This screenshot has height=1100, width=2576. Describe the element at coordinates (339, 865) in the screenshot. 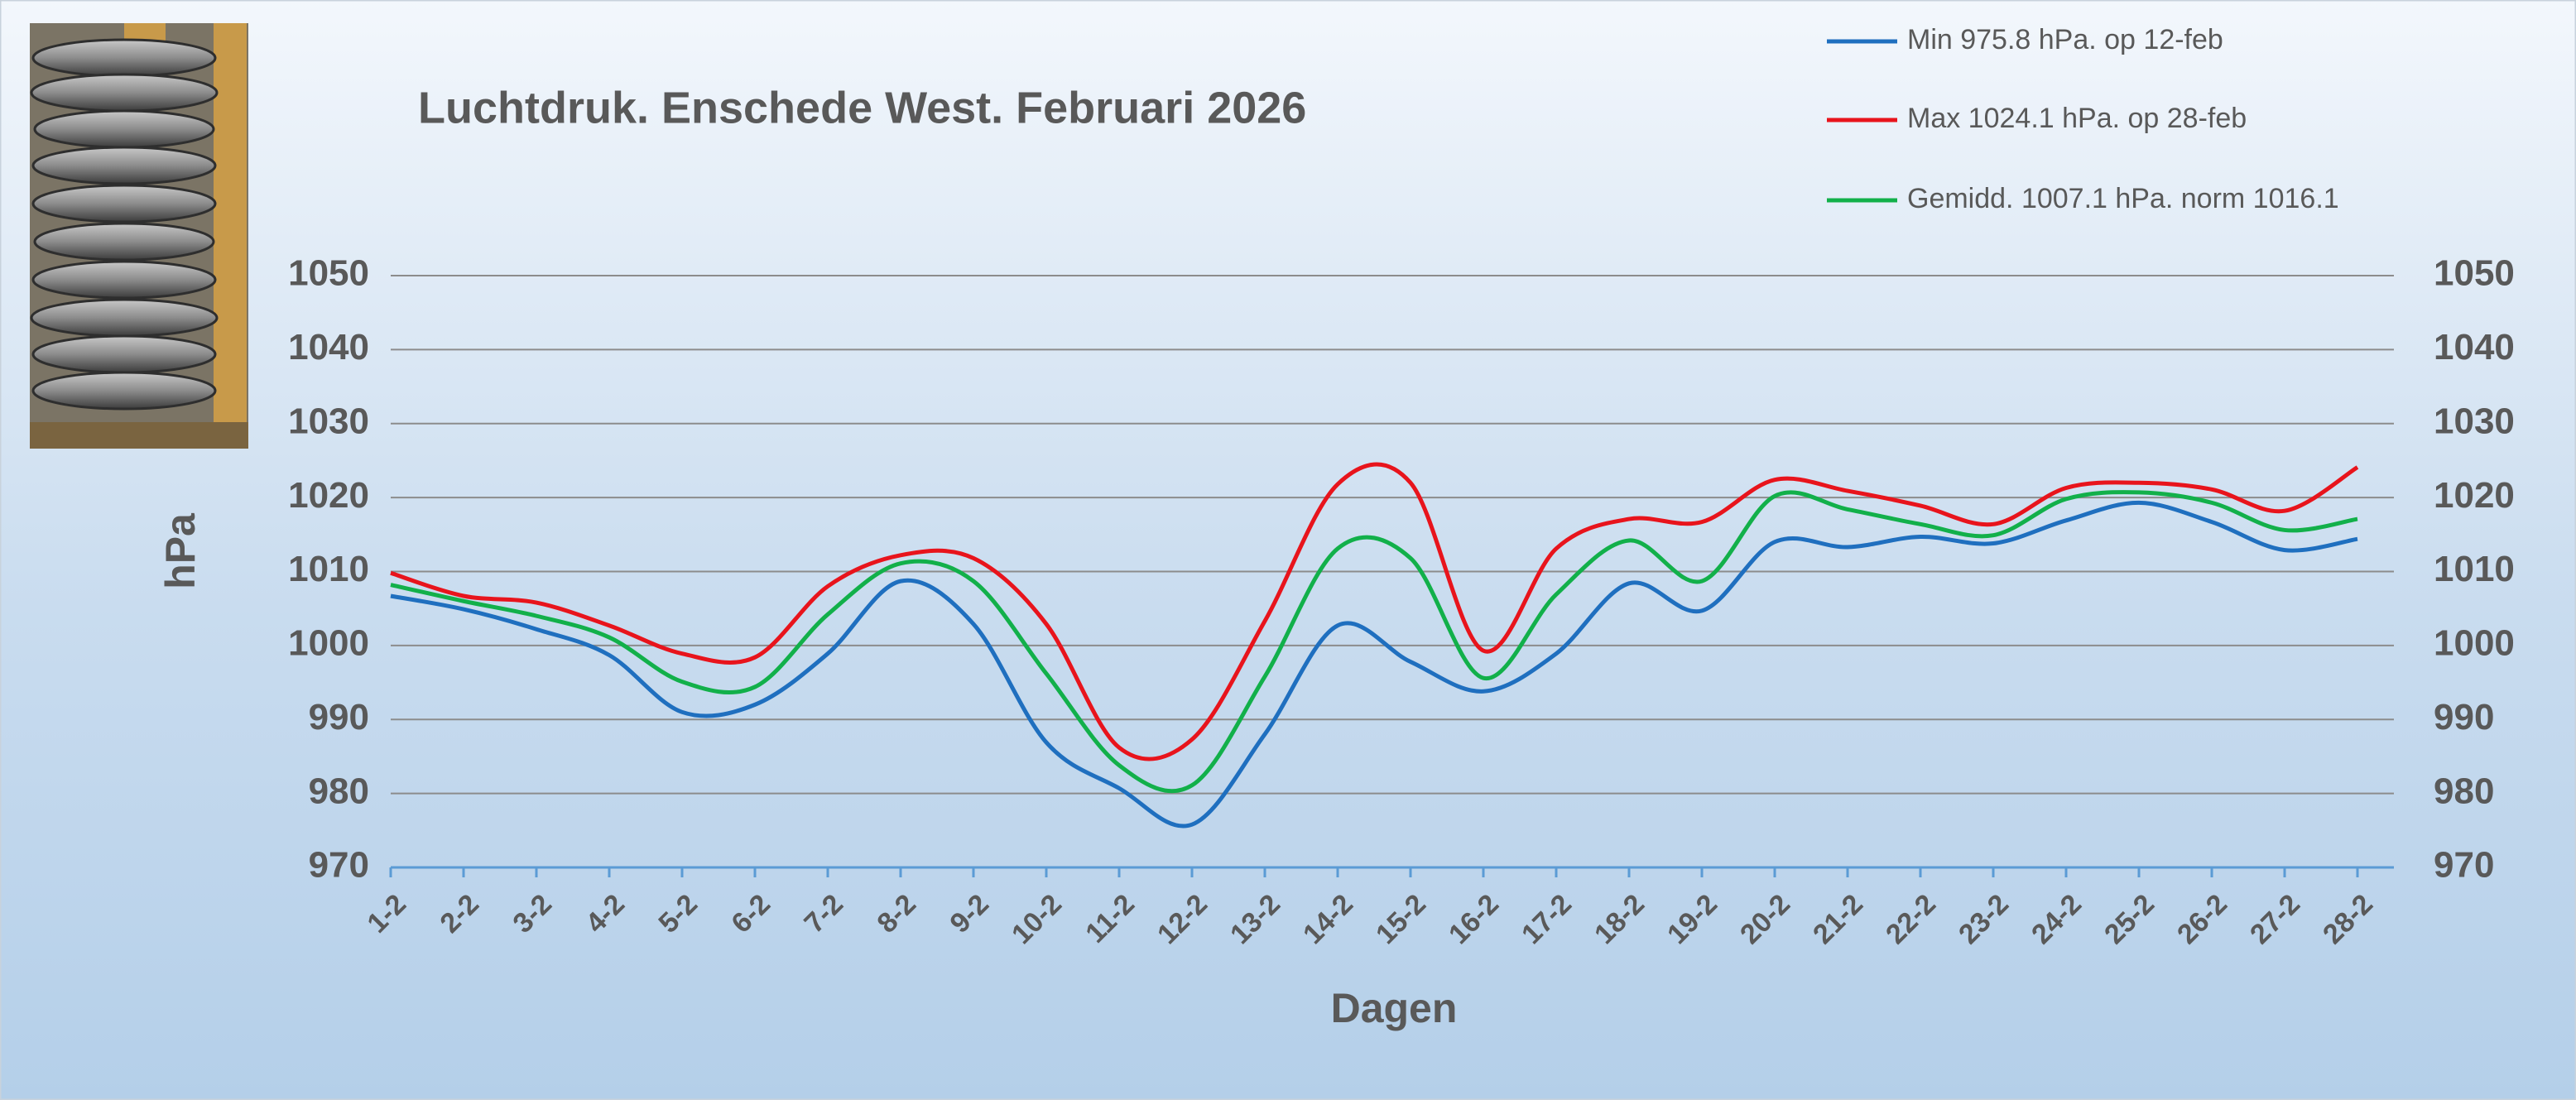

I see `y-tick-label: 970` at that location.